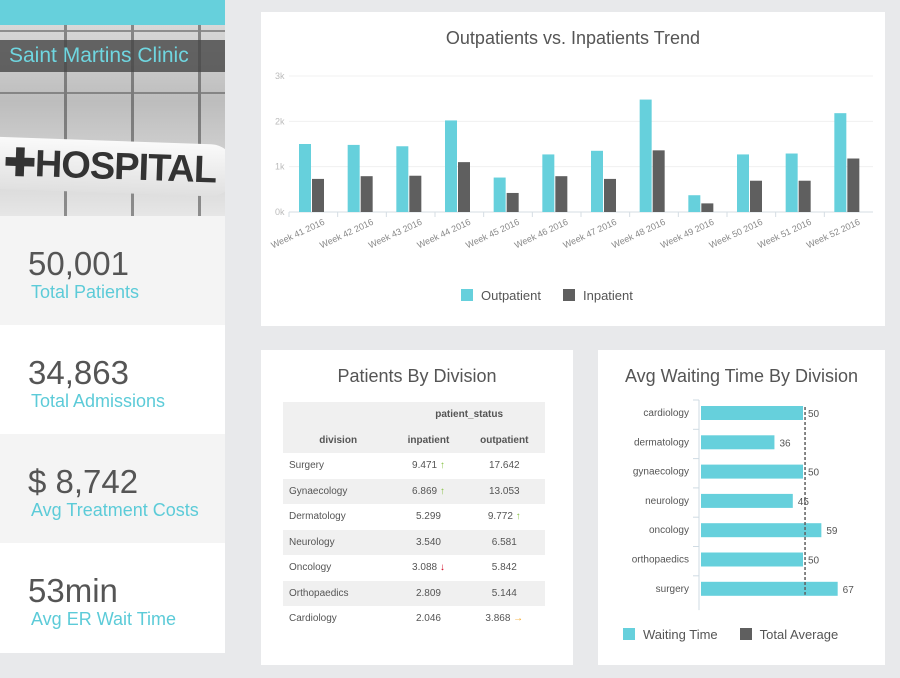 The height and width of the screenshot is (678, 900). Describe the element at coordinates (313, 619) in the screenshot. I see `cell-value: Cardiology` at that location.